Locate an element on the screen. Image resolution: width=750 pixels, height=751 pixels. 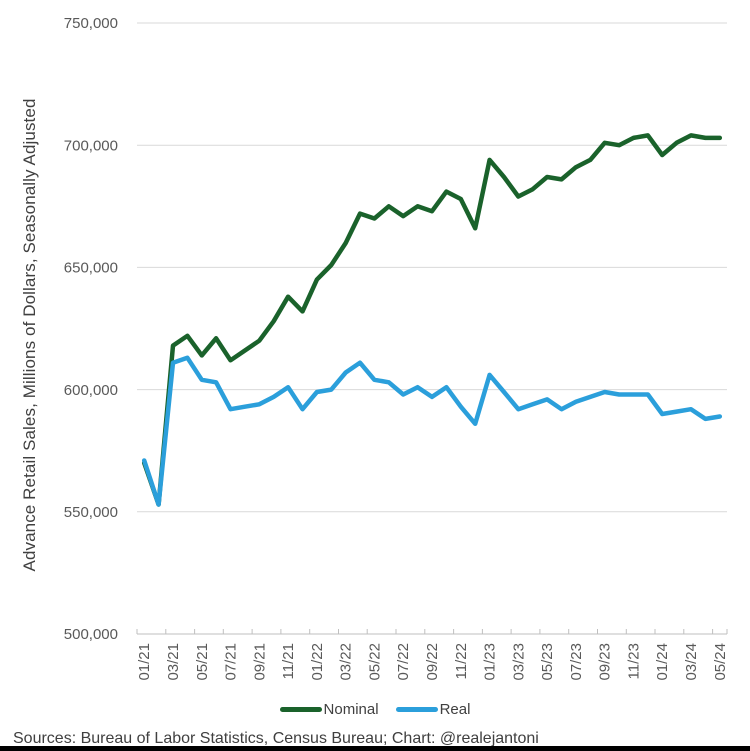
x-tick-label: 01/21 is located at coordinates (144, 662).